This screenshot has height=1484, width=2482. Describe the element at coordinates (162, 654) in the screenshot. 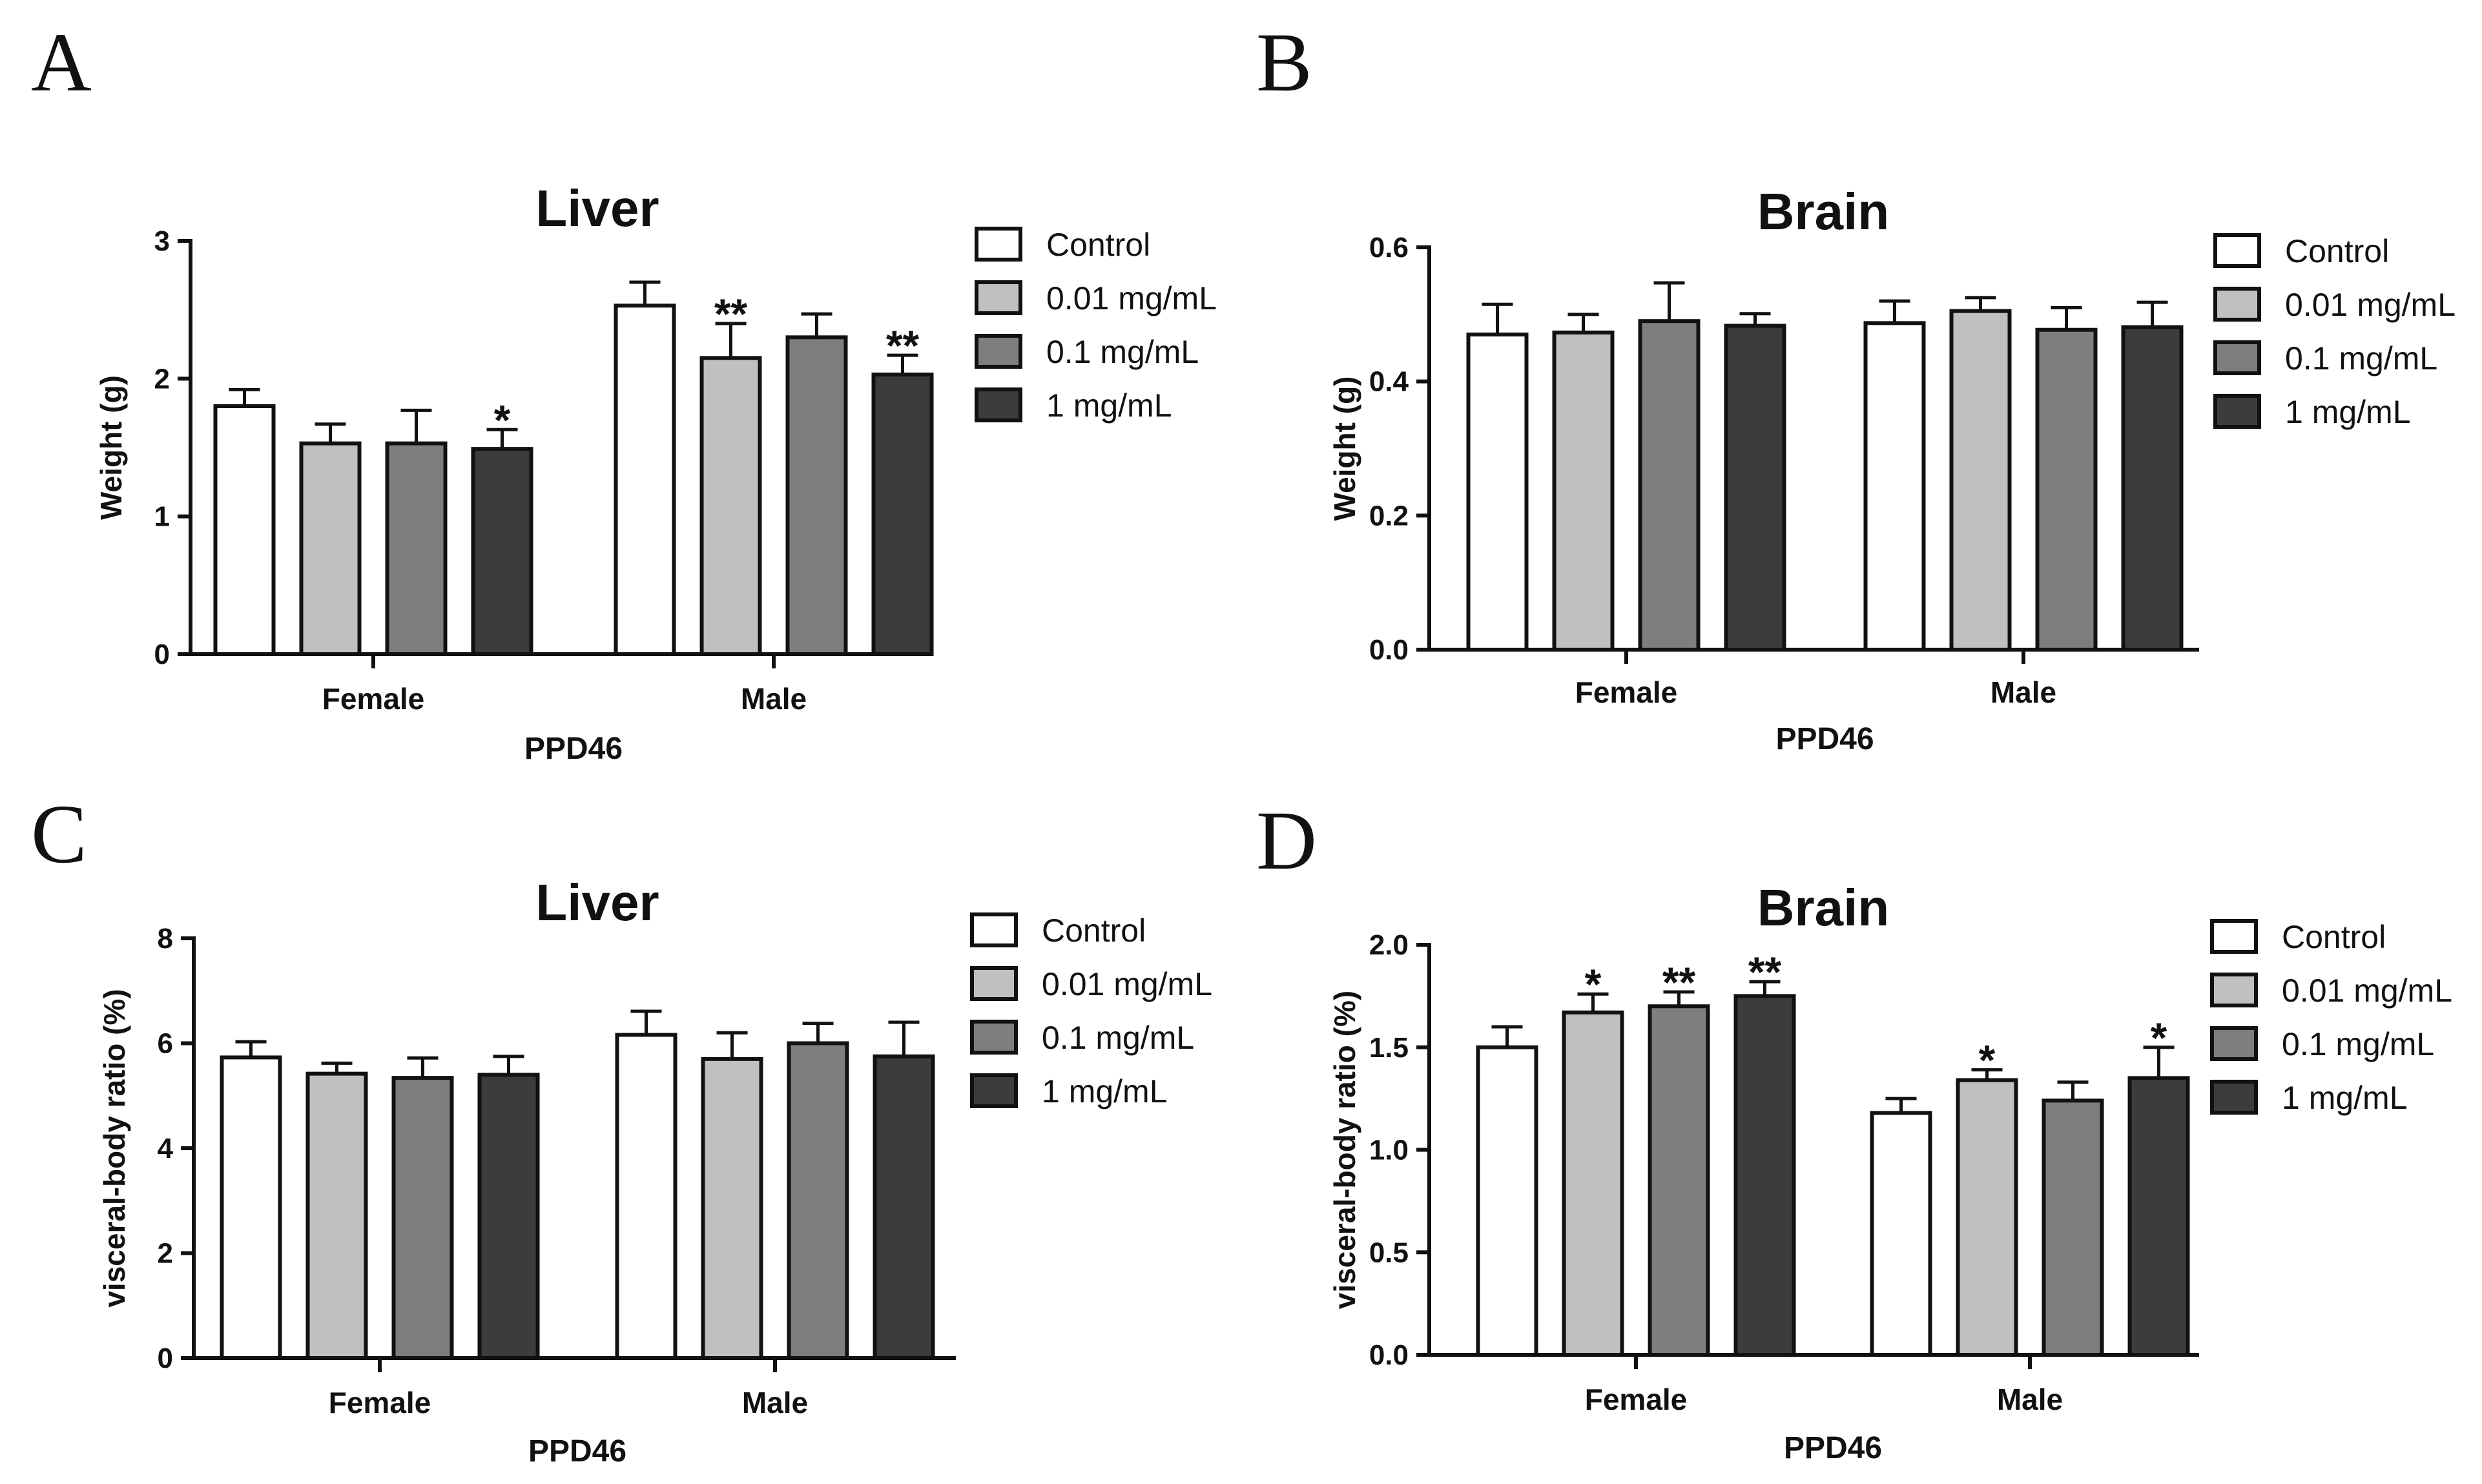

I see `panel-a-y-tick-label: 0` at that location.